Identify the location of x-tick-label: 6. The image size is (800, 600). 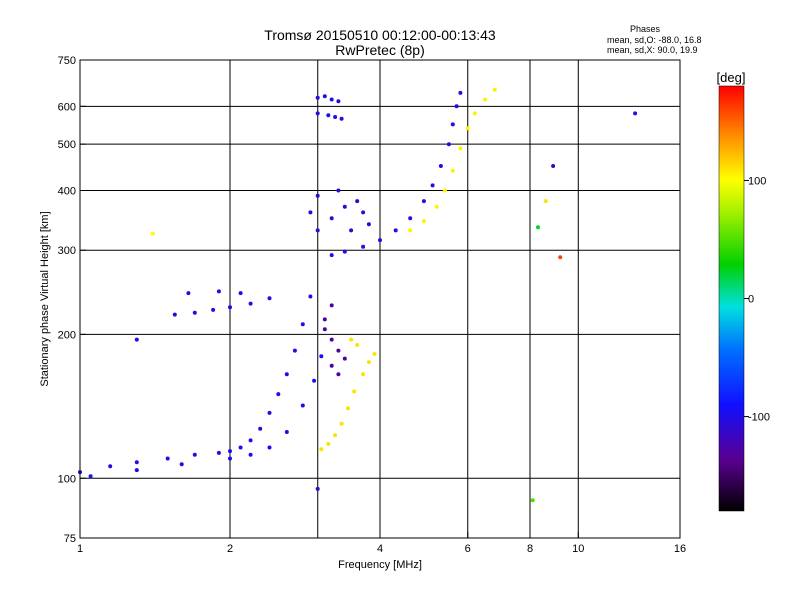
(468, 549).